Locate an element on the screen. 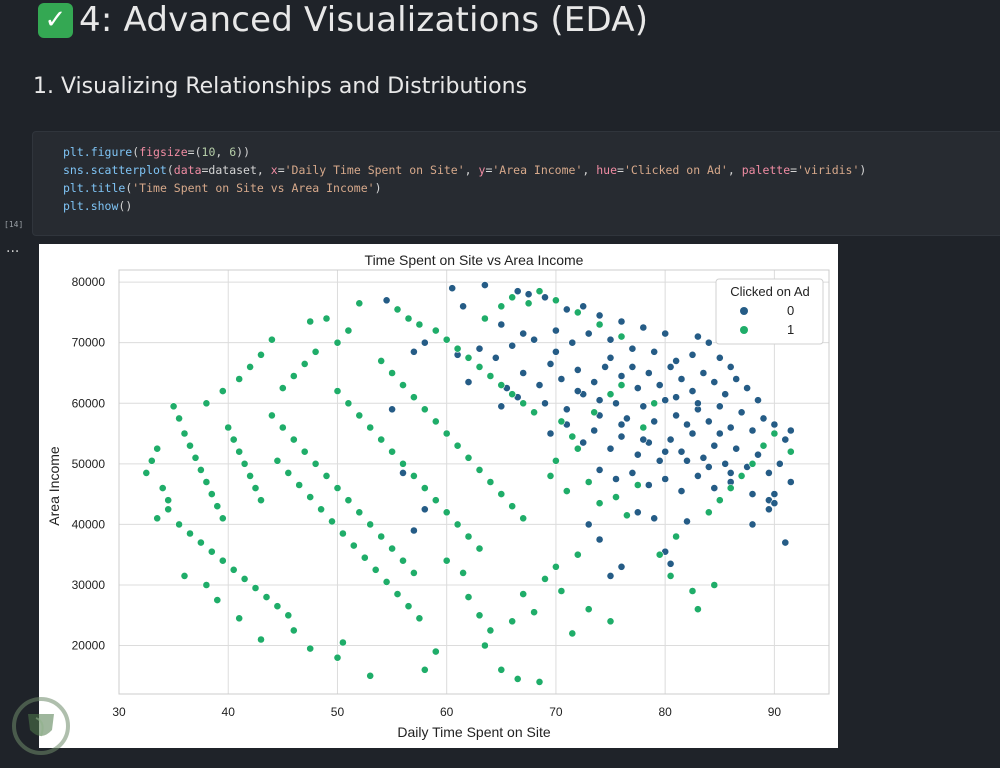 The width and height of the screenshot is (1000, 768). execution-count: [14] is located at coordinates (14, 224).